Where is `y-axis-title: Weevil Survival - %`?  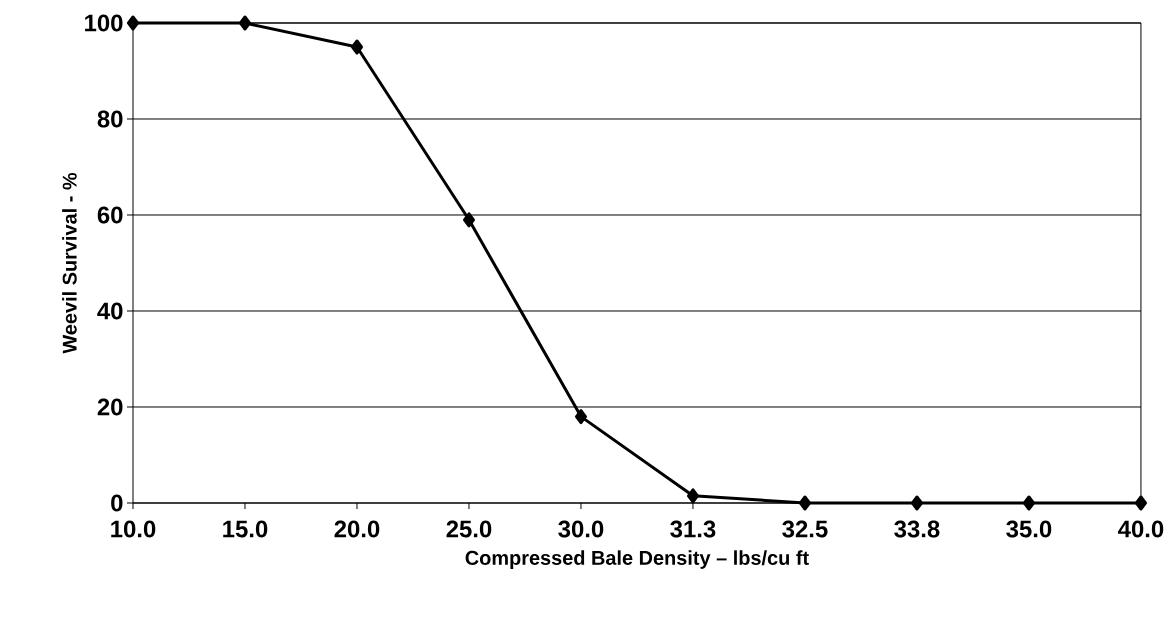 y-axis-title: Weevil Survival - % is located at coordinates (69, 263).